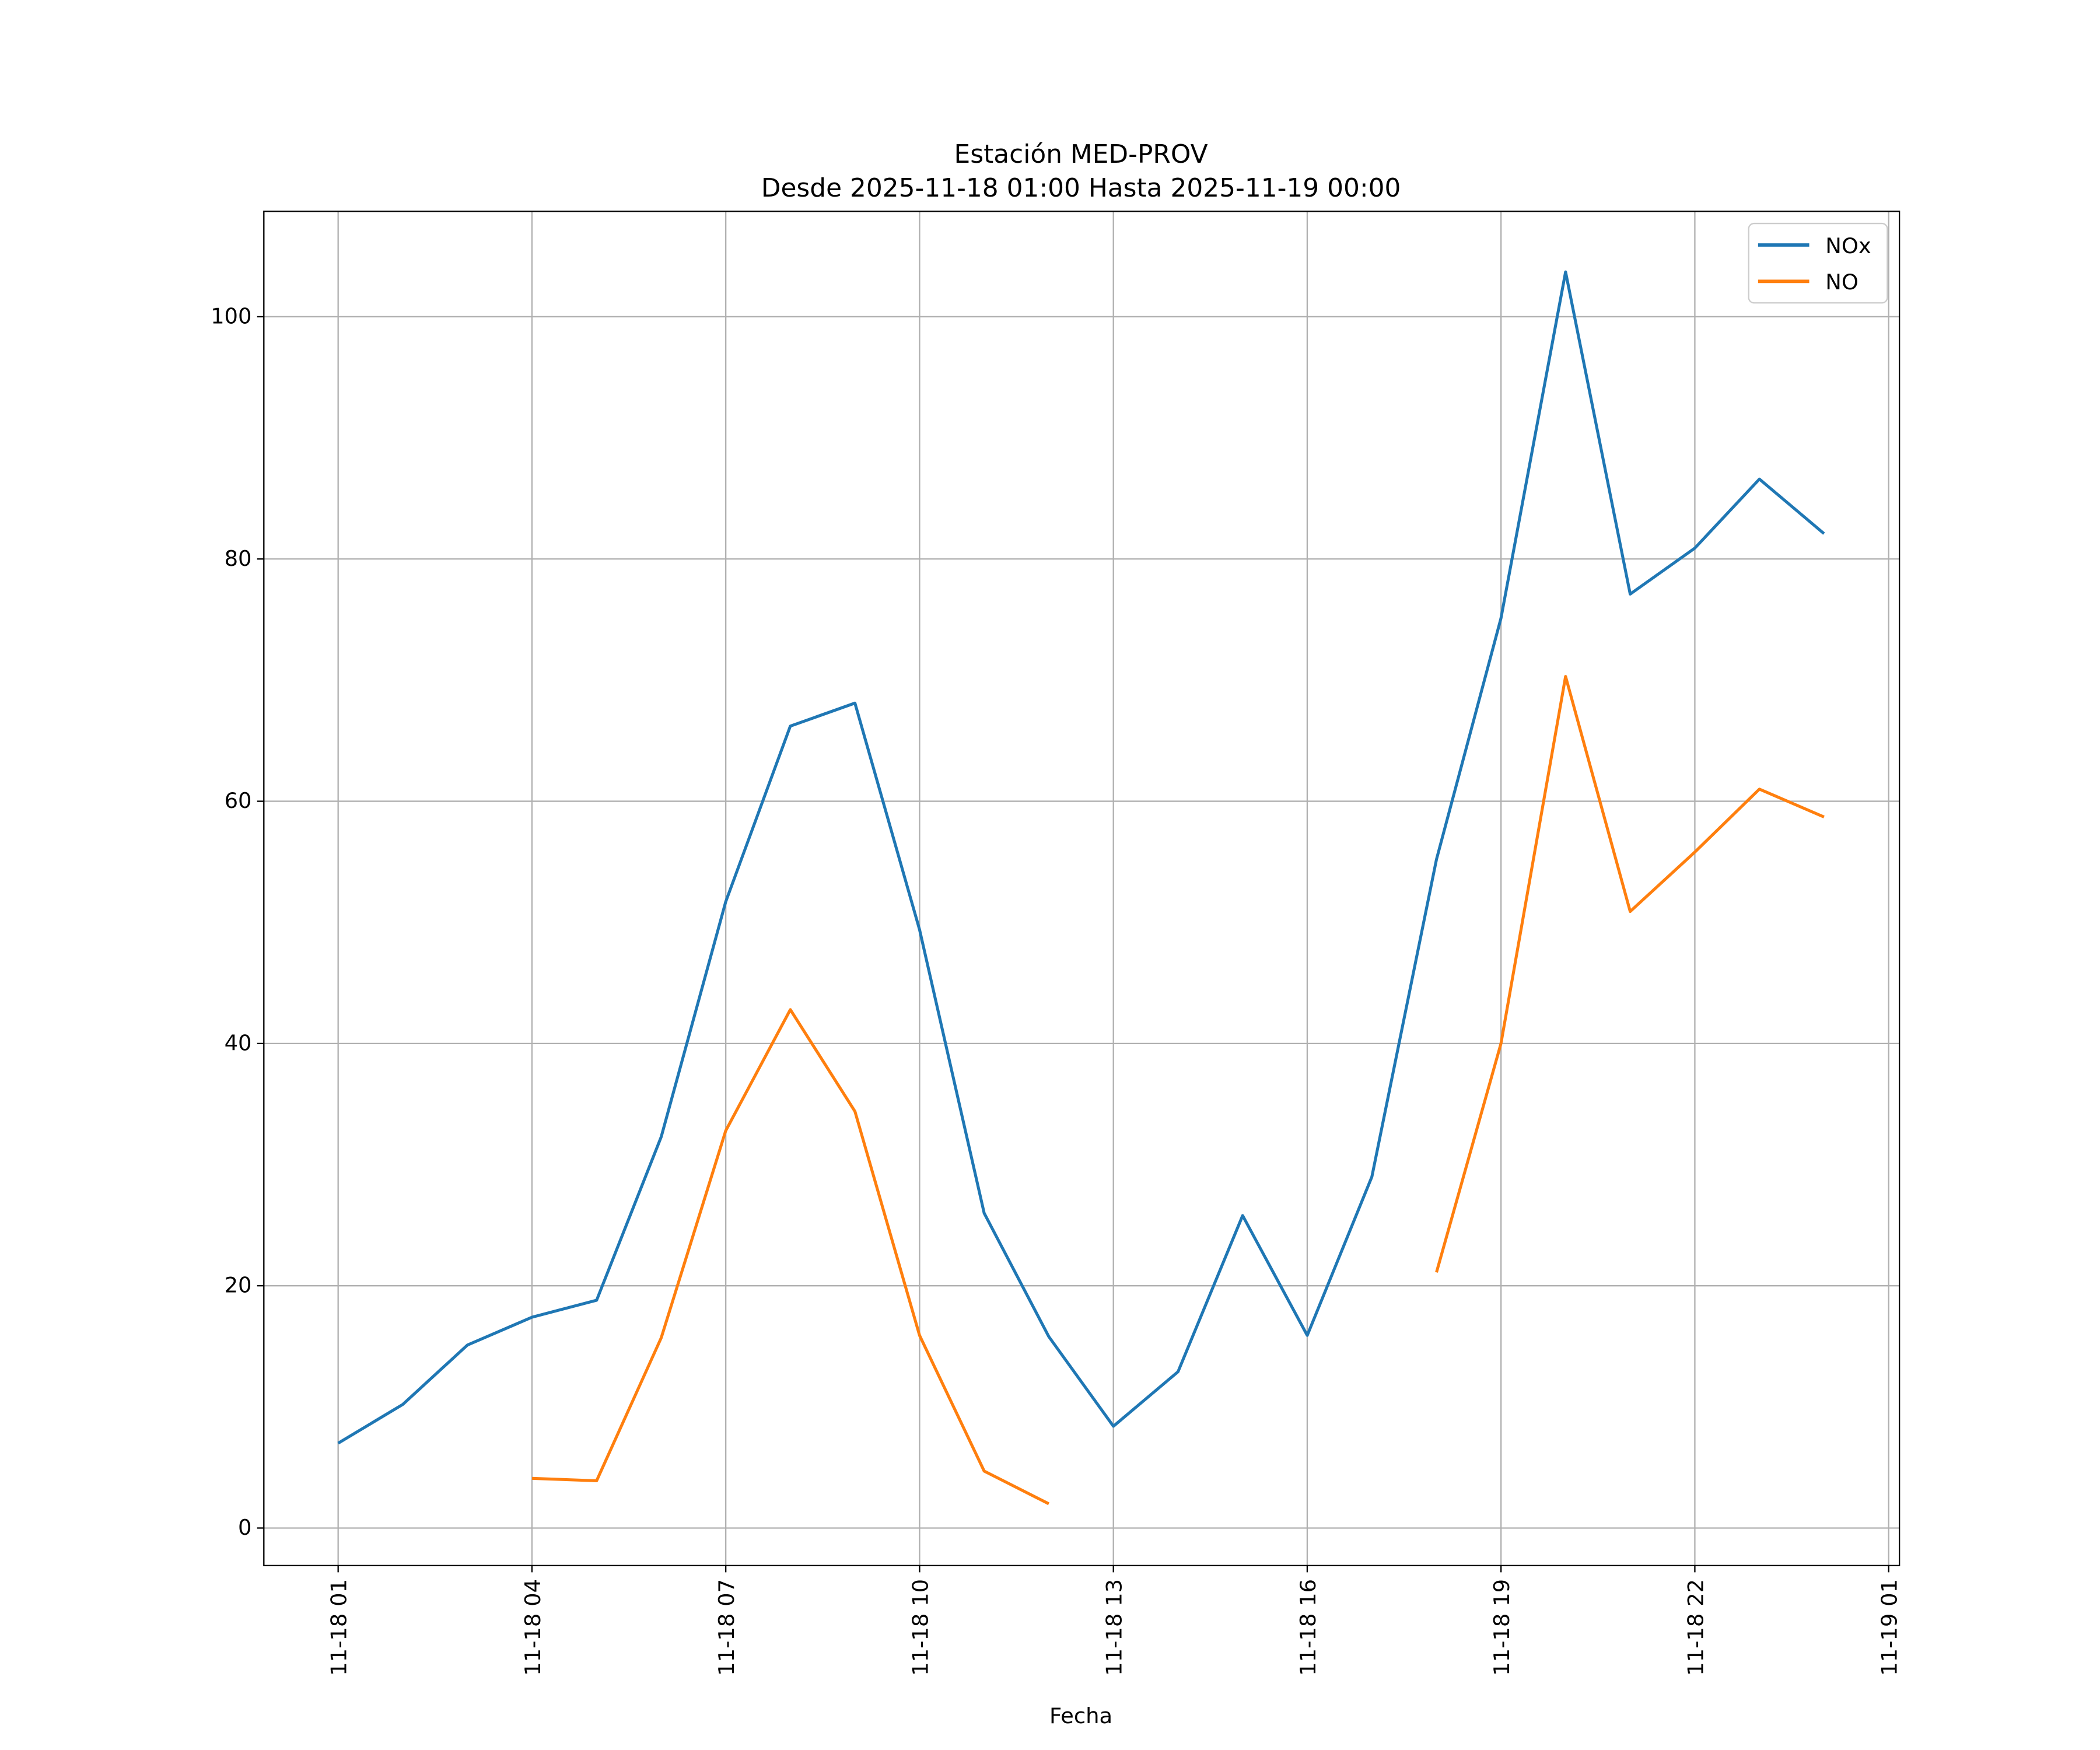 The height and width of the screenshot is (1750, 2100). What do you see at coordinates (238, 558) in the screenshot?
I see `y-tick-label: 80` at bounding box center [238, 558].